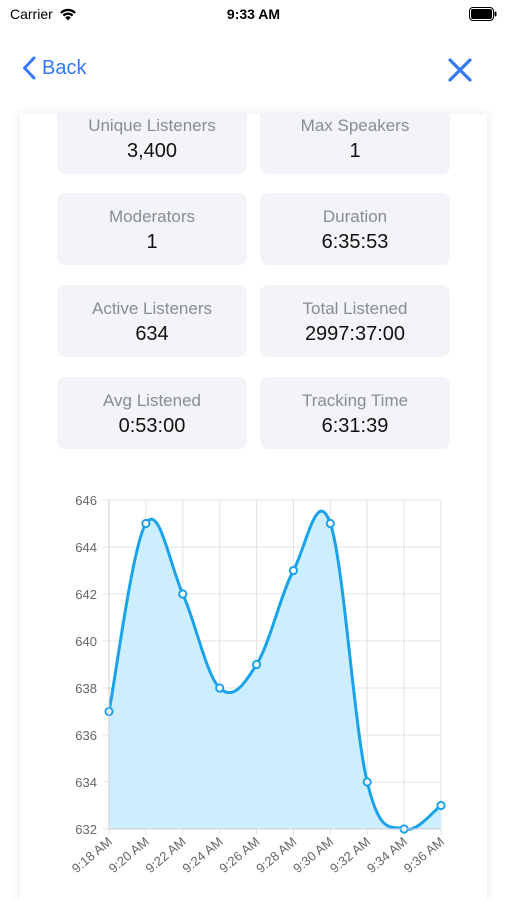 The width and height of the screenshot is (507, 900). Describe the element at coordinates (86, 782) in the screenshot. I see `y-tick-label: 634` at that location.